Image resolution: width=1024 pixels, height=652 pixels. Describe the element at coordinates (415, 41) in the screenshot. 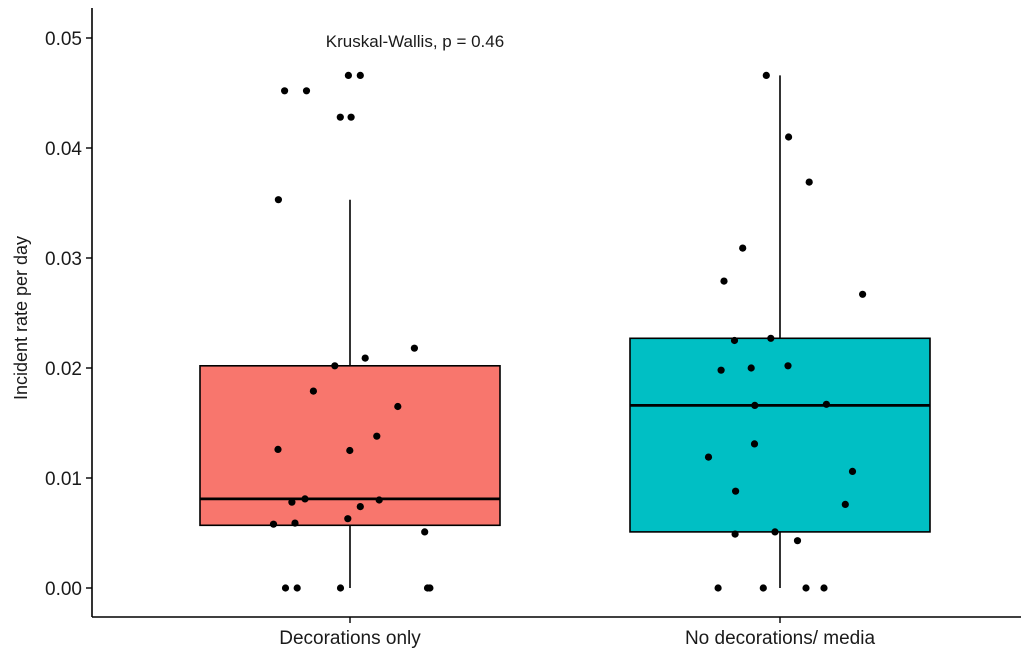

I see `test-annotation: Kruskal-Wallis, p = 0.46` at that location.